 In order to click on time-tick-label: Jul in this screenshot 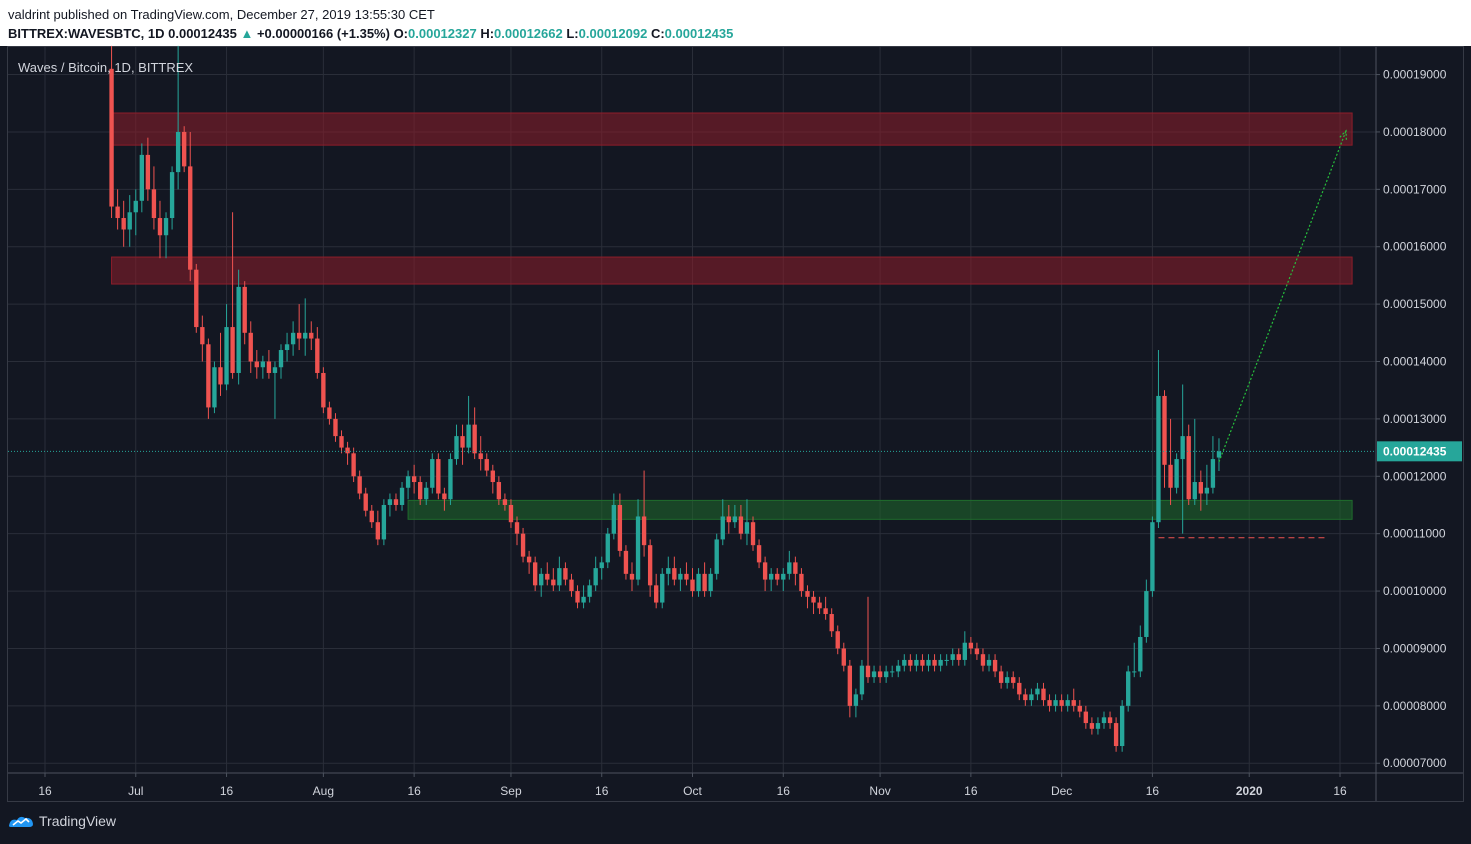, I will do `click(135, 791)`.